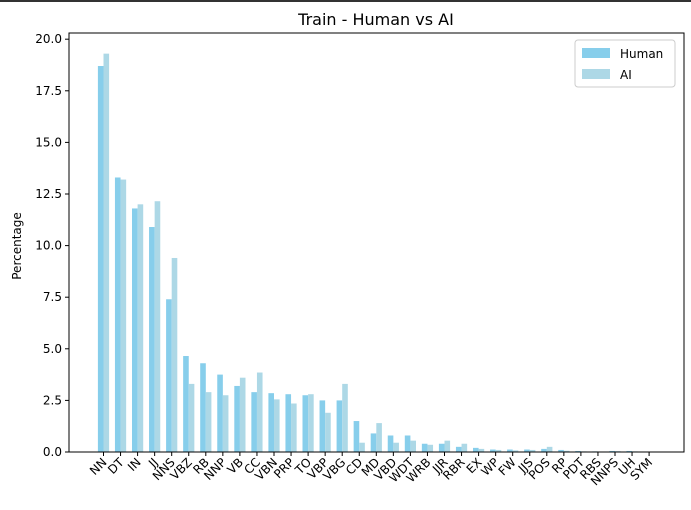 This screenshot has width=691, height=510. I want to click on bar-human-jjs, so click(527, 450).